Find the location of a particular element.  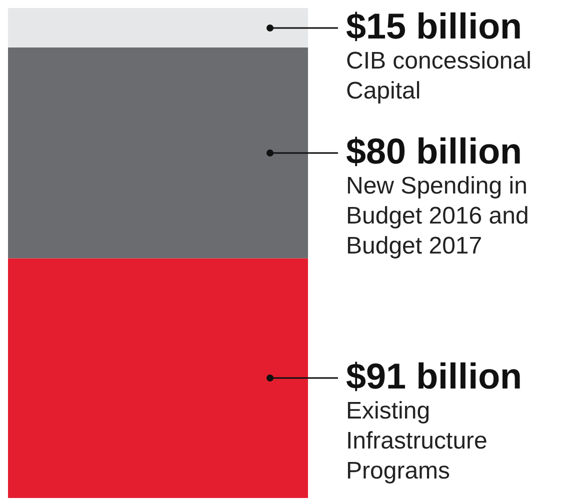

data-label: $15 billion is located at coordinates (434, 25).